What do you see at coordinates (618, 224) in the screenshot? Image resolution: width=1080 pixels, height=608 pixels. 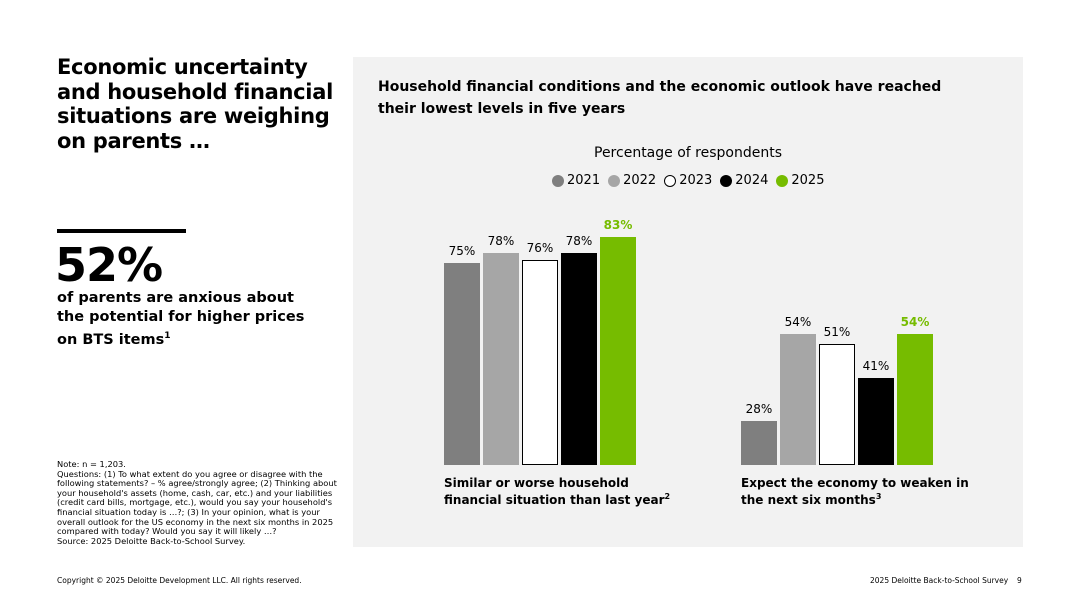 I see `data-label: 83%` at bounding box center [618, 224].